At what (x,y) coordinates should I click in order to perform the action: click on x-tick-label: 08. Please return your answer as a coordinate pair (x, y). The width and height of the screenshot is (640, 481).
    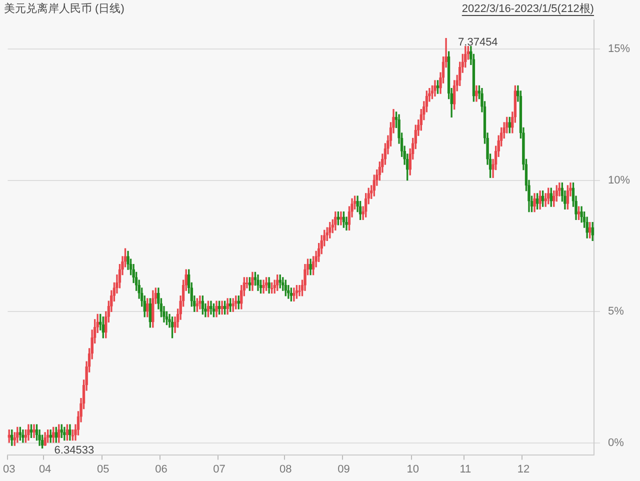
    Looking at the image, I should click on (286, 469).